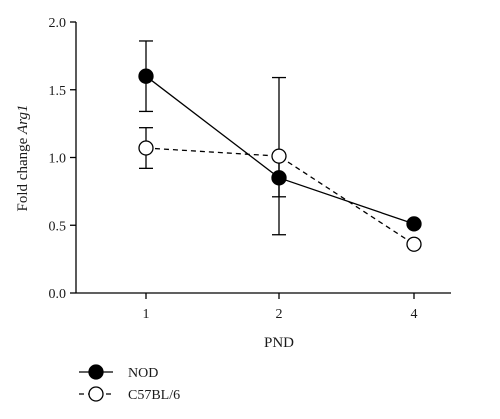 The image size is (500, 419). I want to click on y-axis-title-prefix: Fold change, so click(23, 172).